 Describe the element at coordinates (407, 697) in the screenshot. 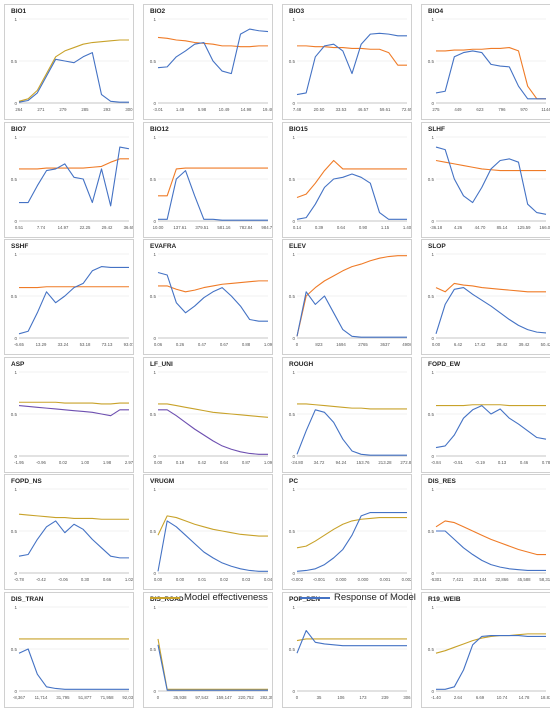

I see `x-tick-label: 306` at that location.